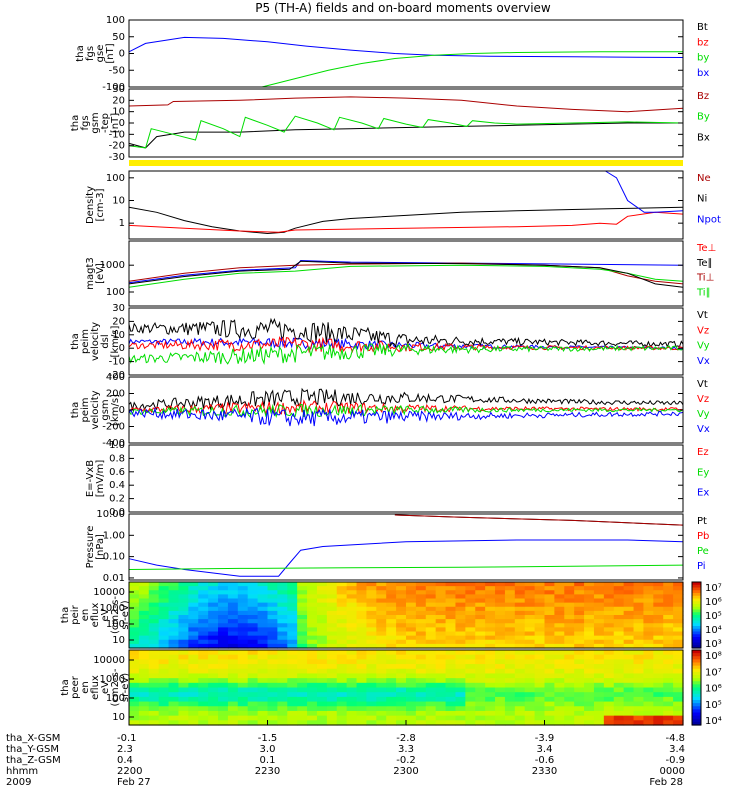  I want to click on y-axis-label-line: en, so click(85, 687).